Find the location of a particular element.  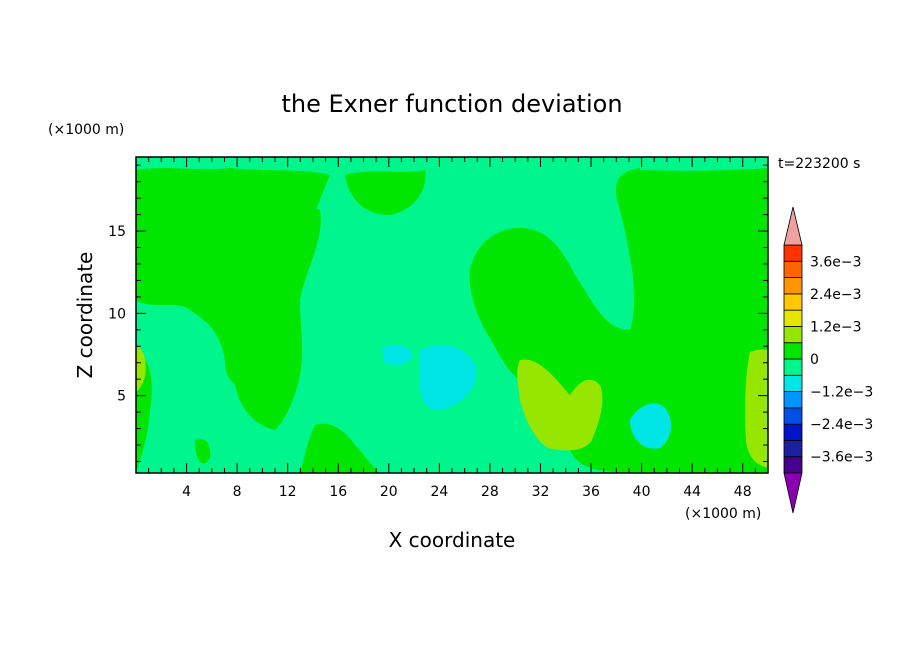

x-tick-label: 28 is located at coordinates (490, 492).